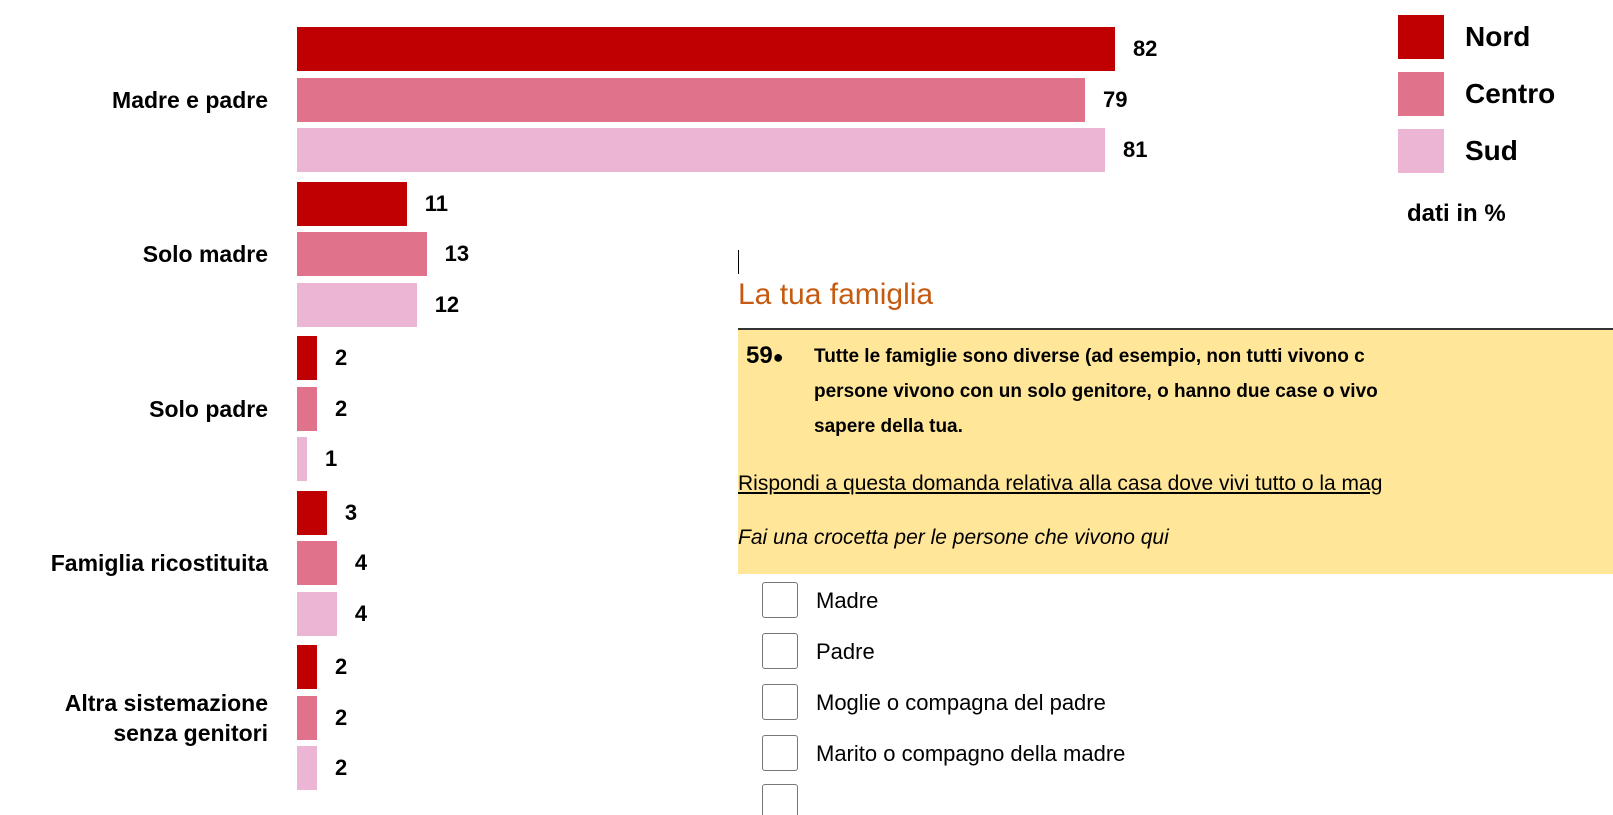 Image resolution: width=1613 pixels, height=815 pixels. What do you see at coordinates (447, 304) in the screenshot?
I see `value-label: 12` at bounding box center [447, 304].